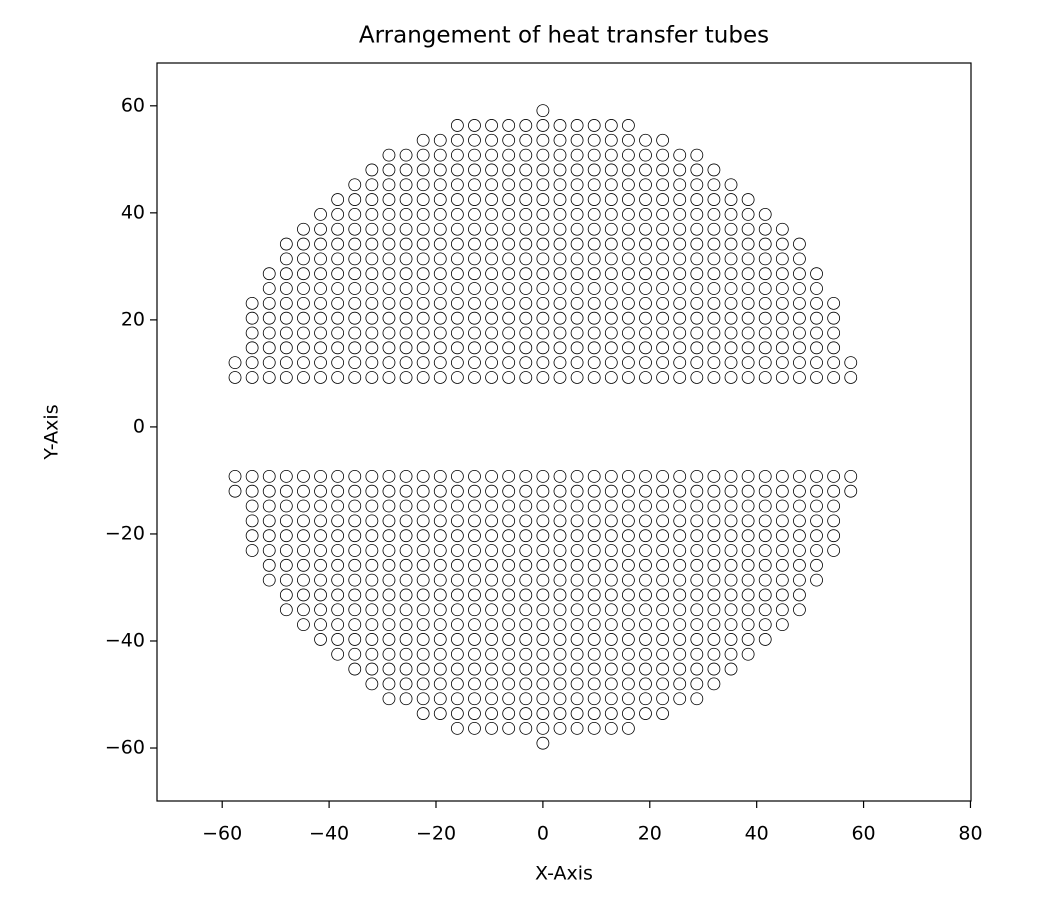  Describe the element at coordinates (863, 834) in the screenshot. I see `x-tick-label: 60` at that location.